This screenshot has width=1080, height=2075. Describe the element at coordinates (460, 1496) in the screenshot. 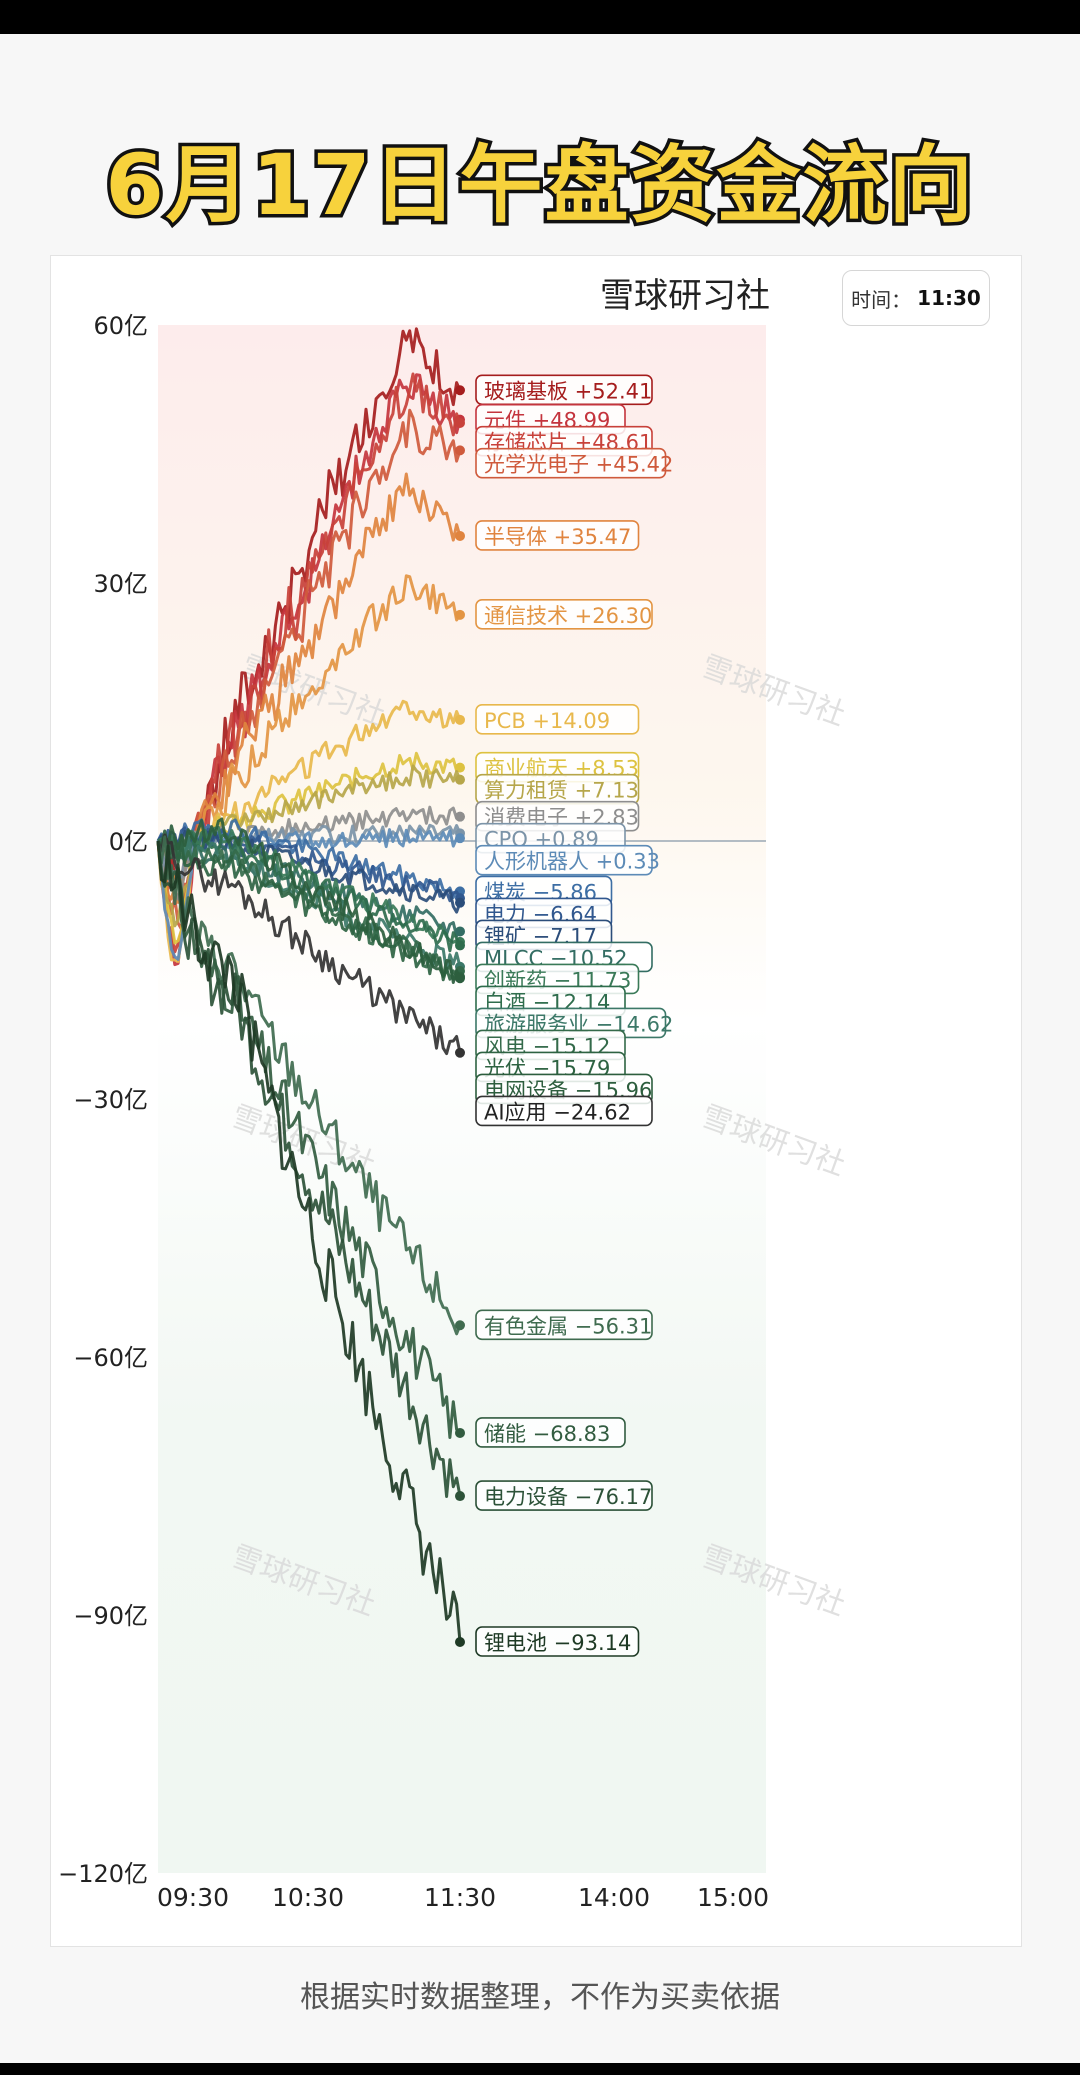

I see `series-endpoint-电力设备` at that location.